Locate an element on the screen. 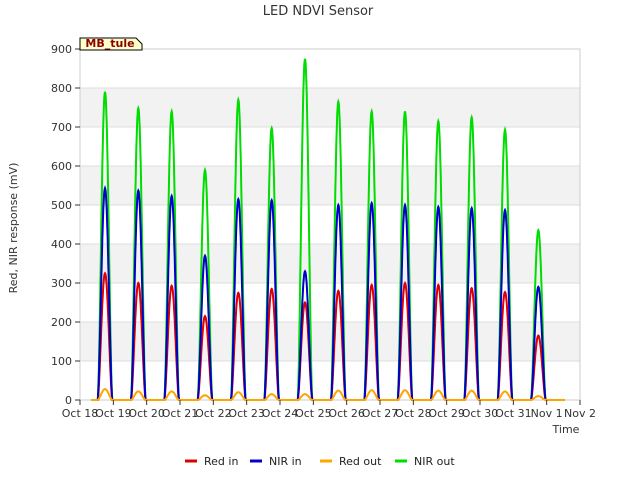 This screenshot has height=480, width=640. y-tick-label: 0 is located at coordinates (68, 400).